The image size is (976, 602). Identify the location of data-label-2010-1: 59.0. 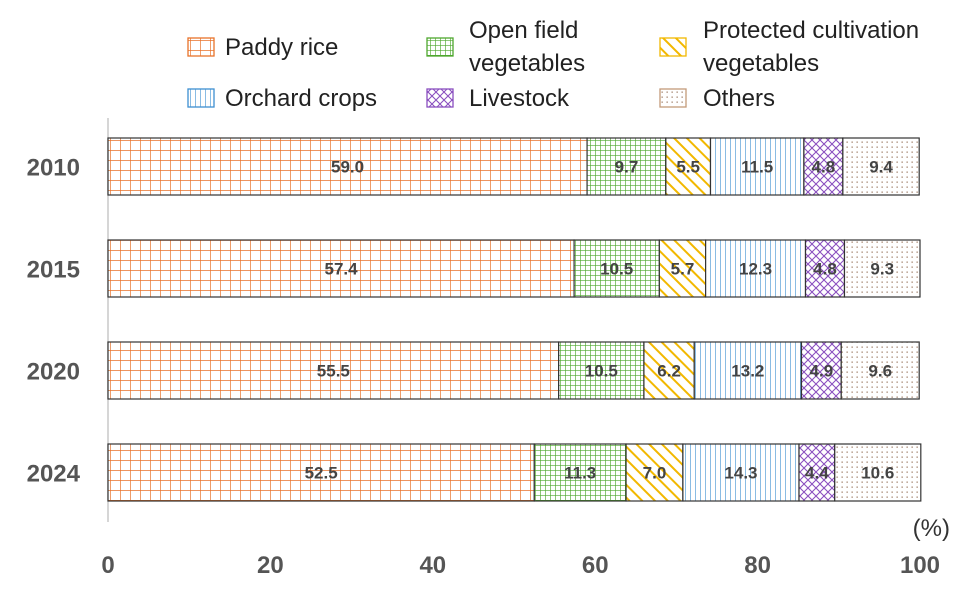
(347, 167).